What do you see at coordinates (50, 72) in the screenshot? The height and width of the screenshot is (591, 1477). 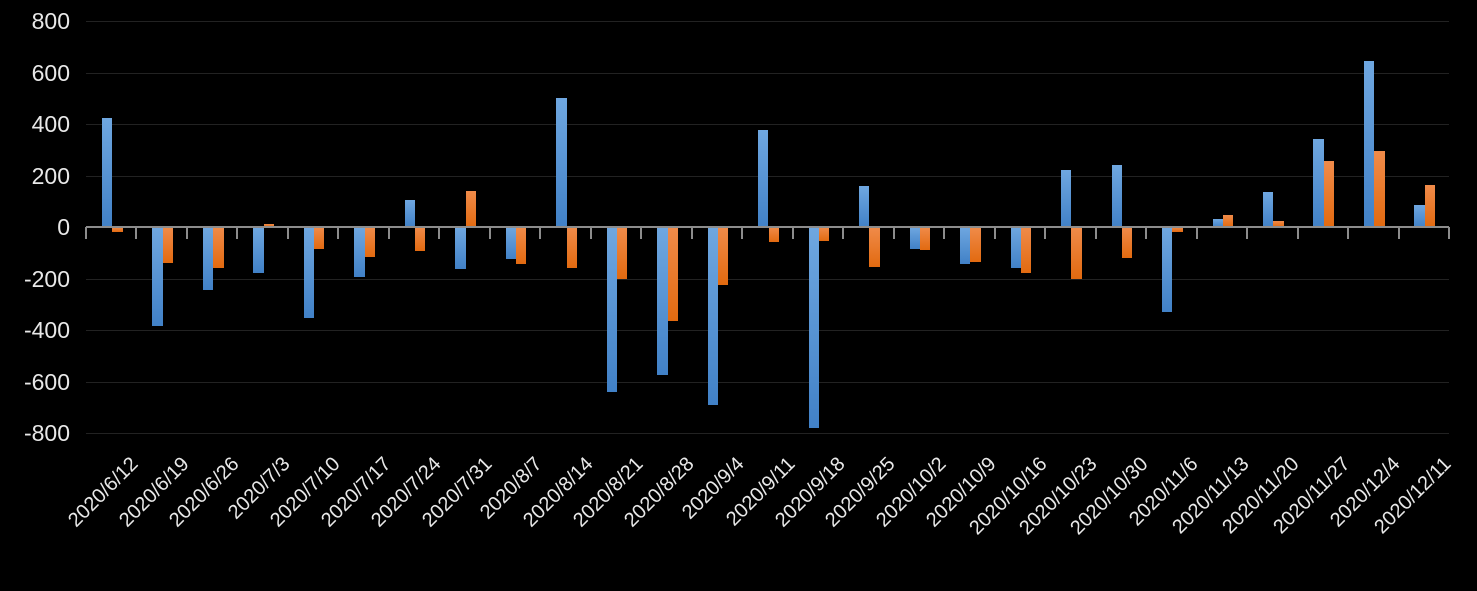 I see `y-axis-label: 600` at bounding box center [50, 72].